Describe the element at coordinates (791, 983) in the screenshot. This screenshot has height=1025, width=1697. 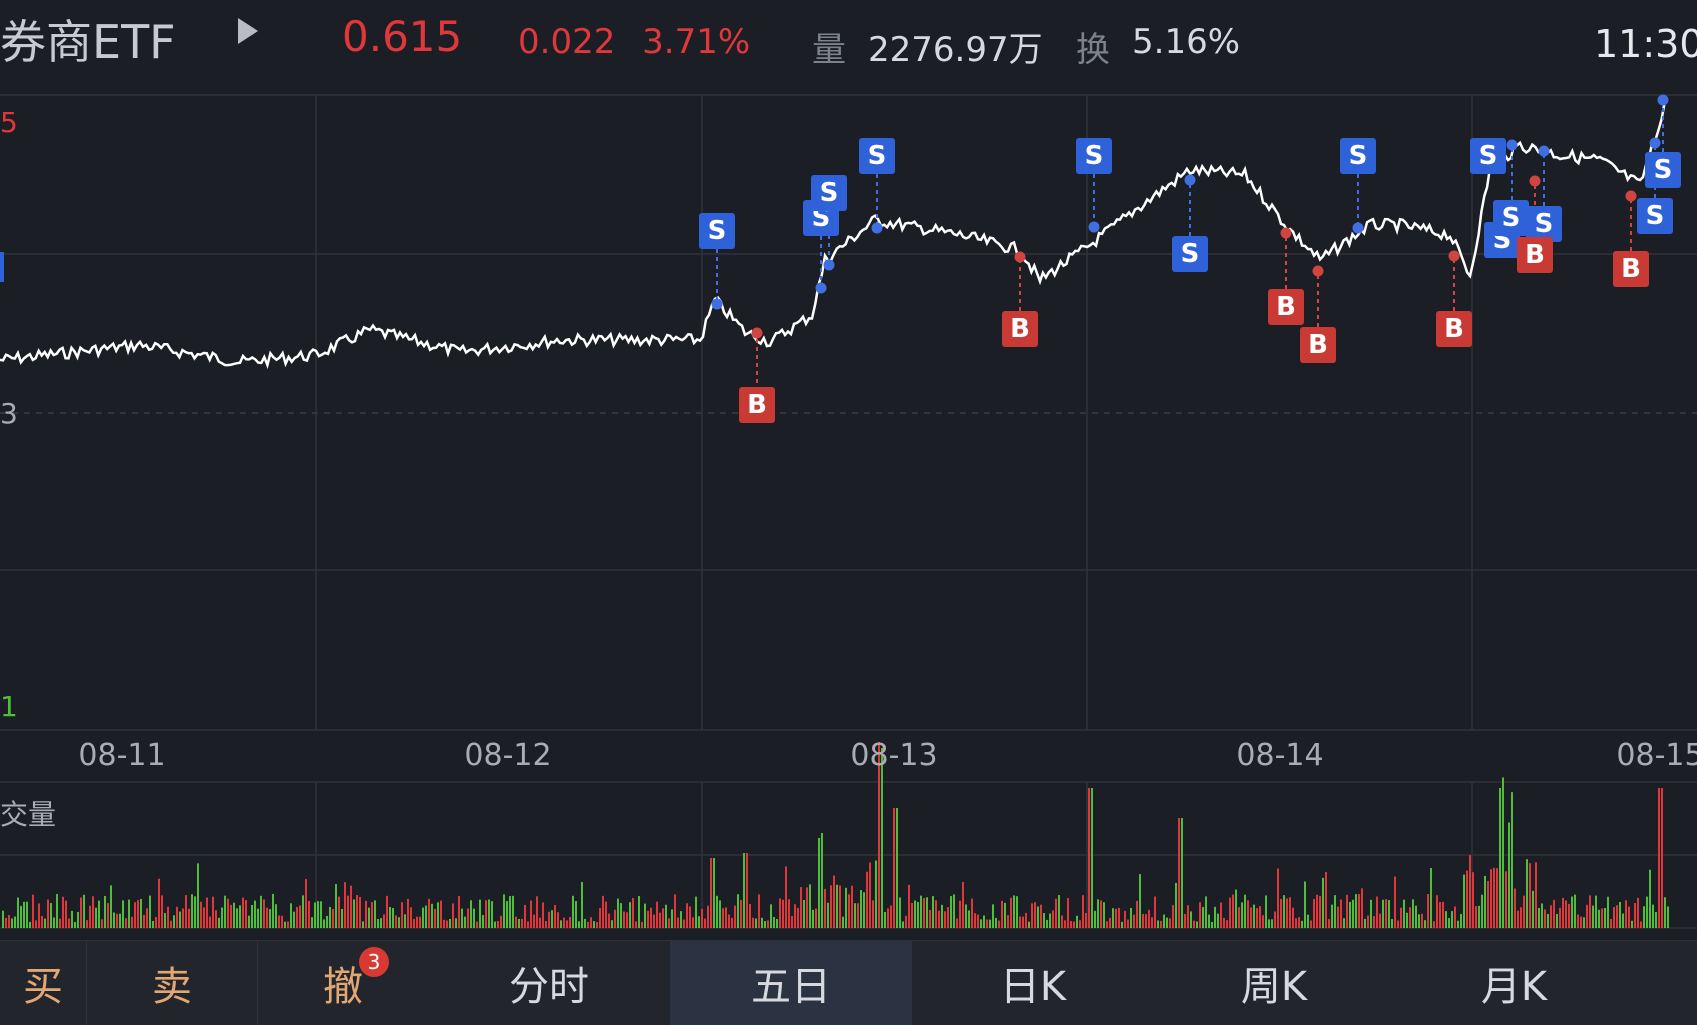
I see `tab-five-day: 五日` at that location.